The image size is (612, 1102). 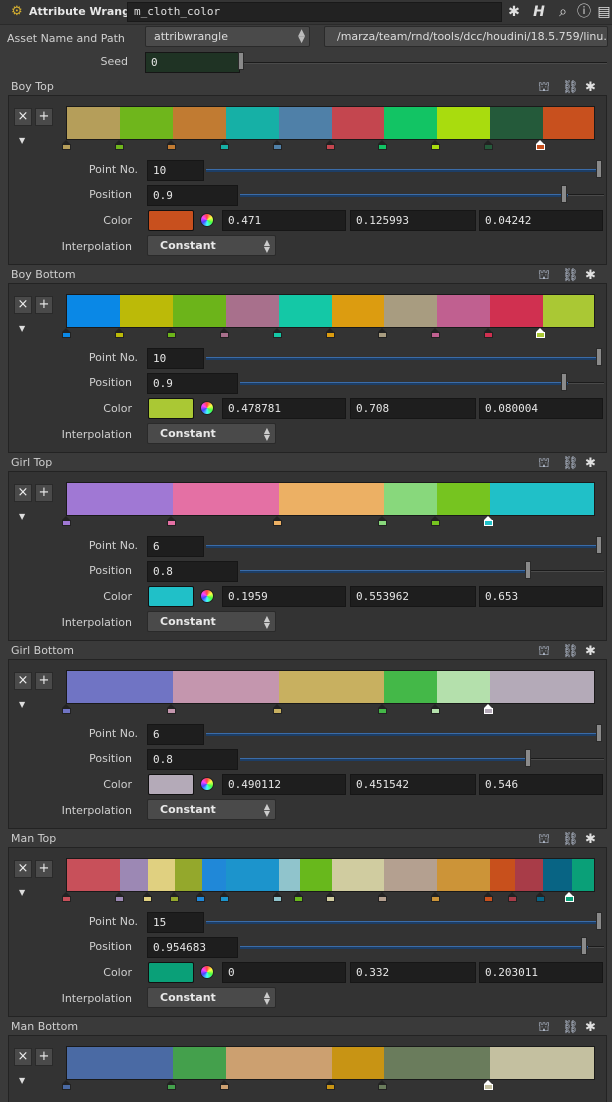 I want to click on color-b-field: 0.080004, so click(x=541, y=408).